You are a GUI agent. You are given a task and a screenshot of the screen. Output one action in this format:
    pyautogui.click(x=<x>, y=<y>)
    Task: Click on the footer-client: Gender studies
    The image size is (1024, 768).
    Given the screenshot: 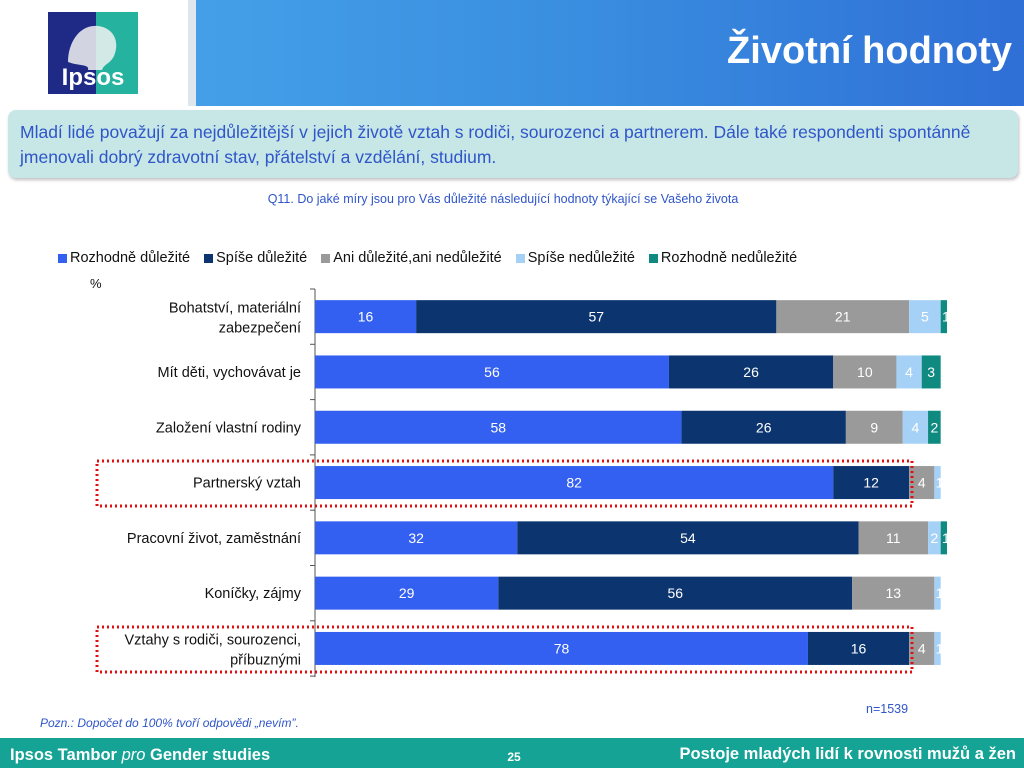 What is the action you would take?
    pyautogui.click(x=210, y=755)
    